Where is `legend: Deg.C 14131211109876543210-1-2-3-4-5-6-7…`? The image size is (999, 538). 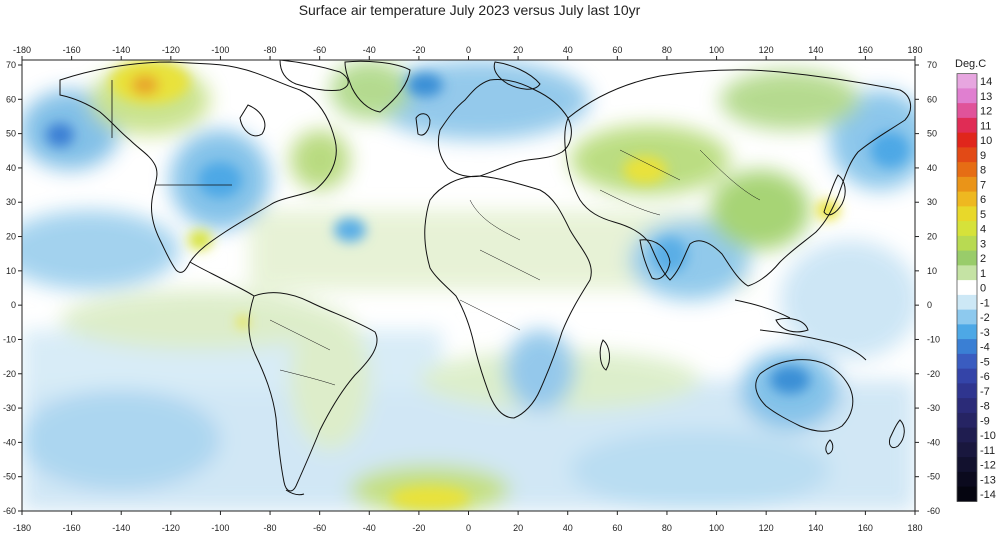 legend: Deg.C 14131211109876543210-1-2-3-4-5-6-7… is located at coordinates (975, 280).